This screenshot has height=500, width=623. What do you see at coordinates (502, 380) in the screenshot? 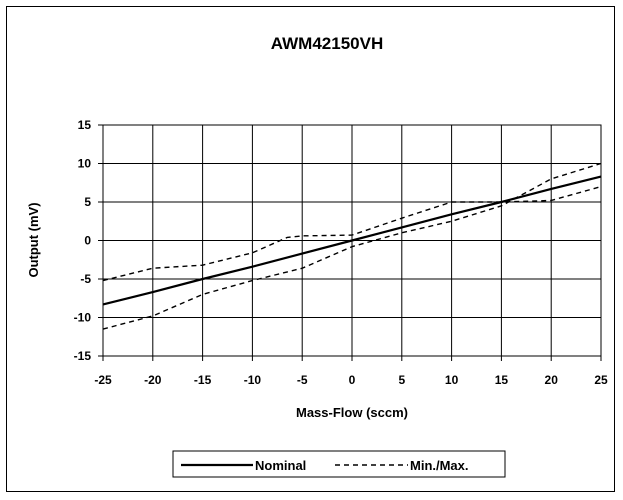
I see `x-tick-label: 15` at bounding box center [502, 380].